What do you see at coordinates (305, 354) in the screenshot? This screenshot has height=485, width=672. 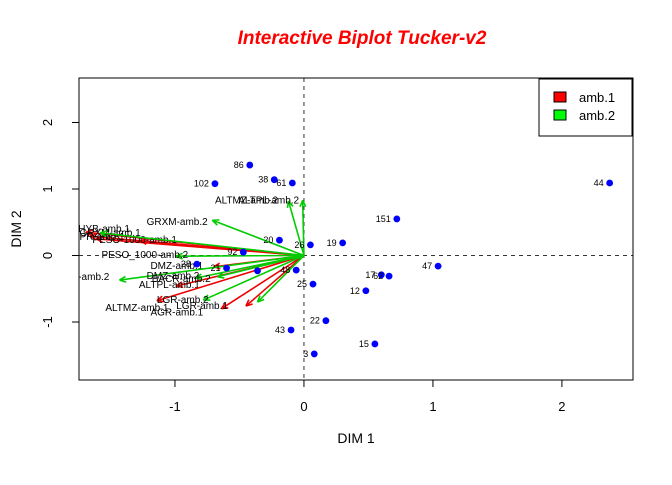 I see `data-point-label: 3` at bounding box center [305, 354].